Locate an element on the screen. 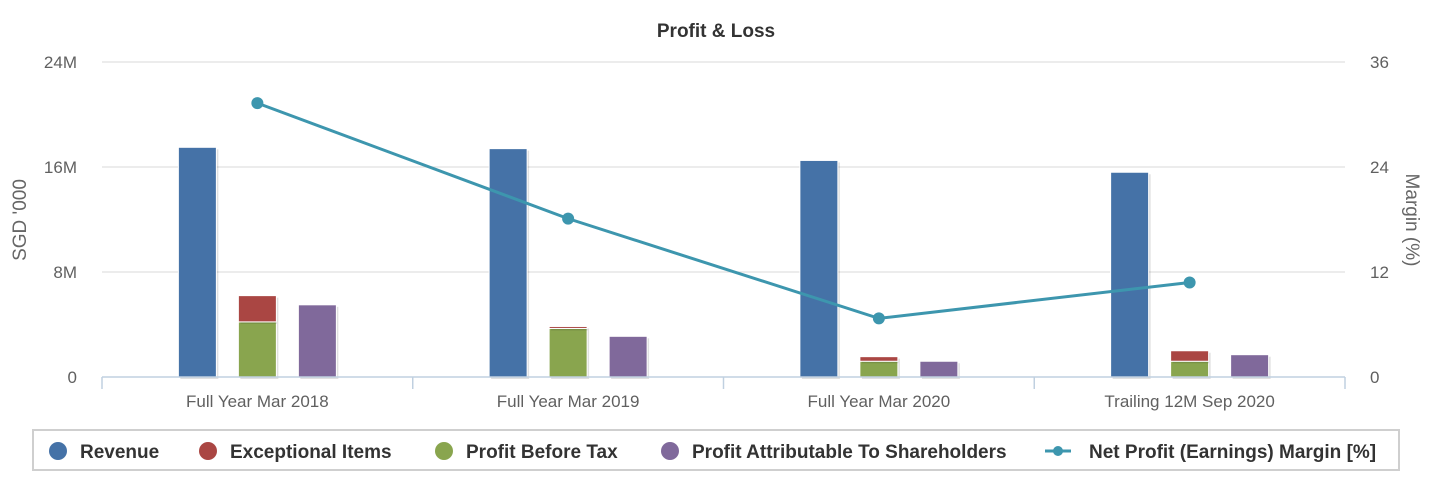  legend-label: Revenue is located at coordinates (119, 452).